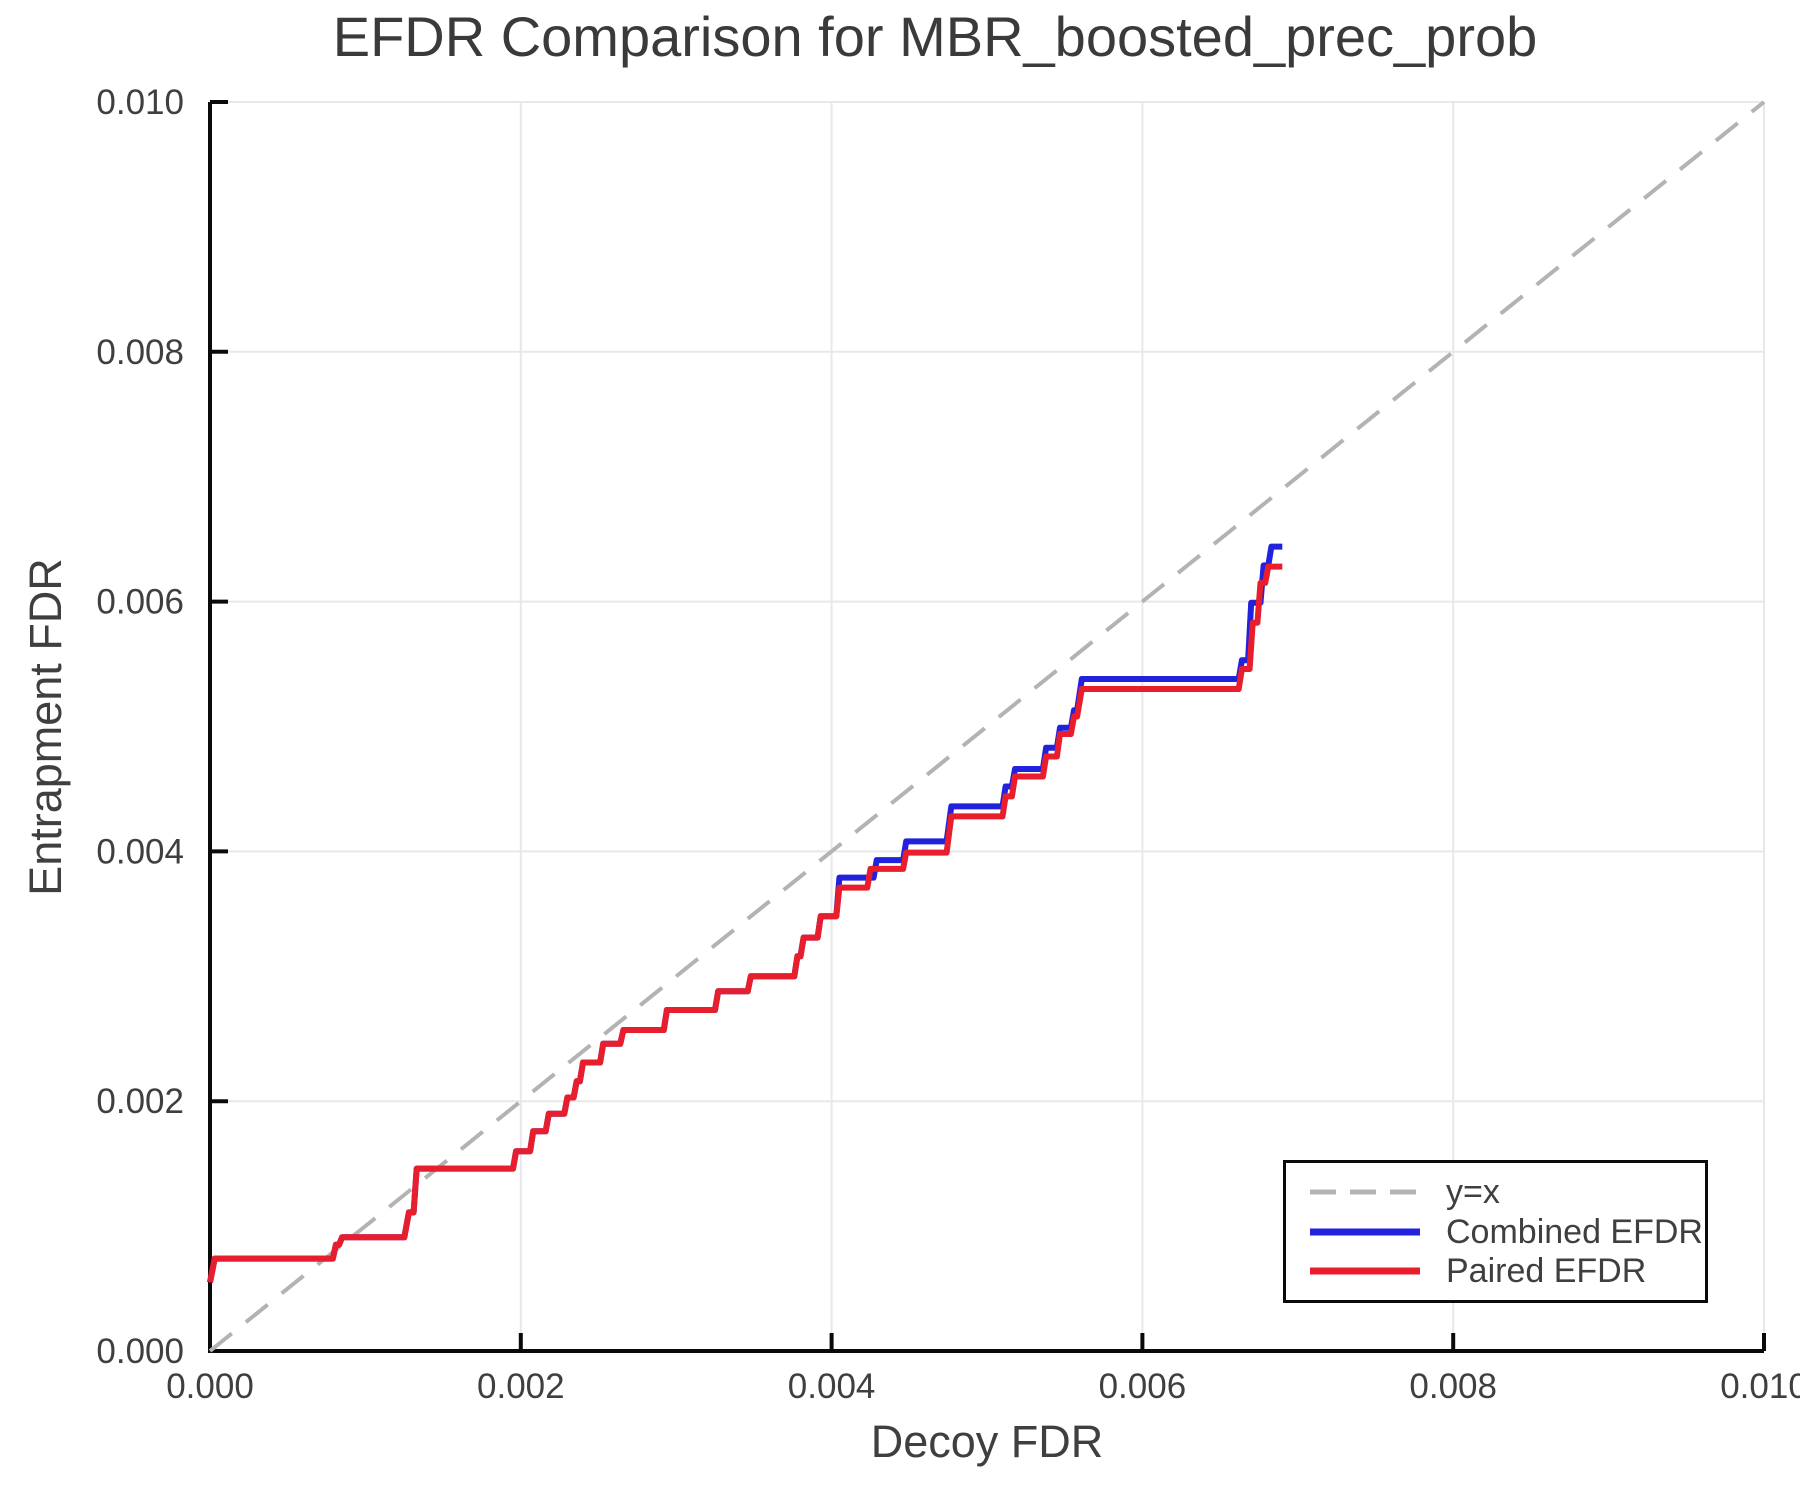  Describe the element at coordinates (140, 1351) in the screenshot. I see `y-tick-label: 0.000` at that location.